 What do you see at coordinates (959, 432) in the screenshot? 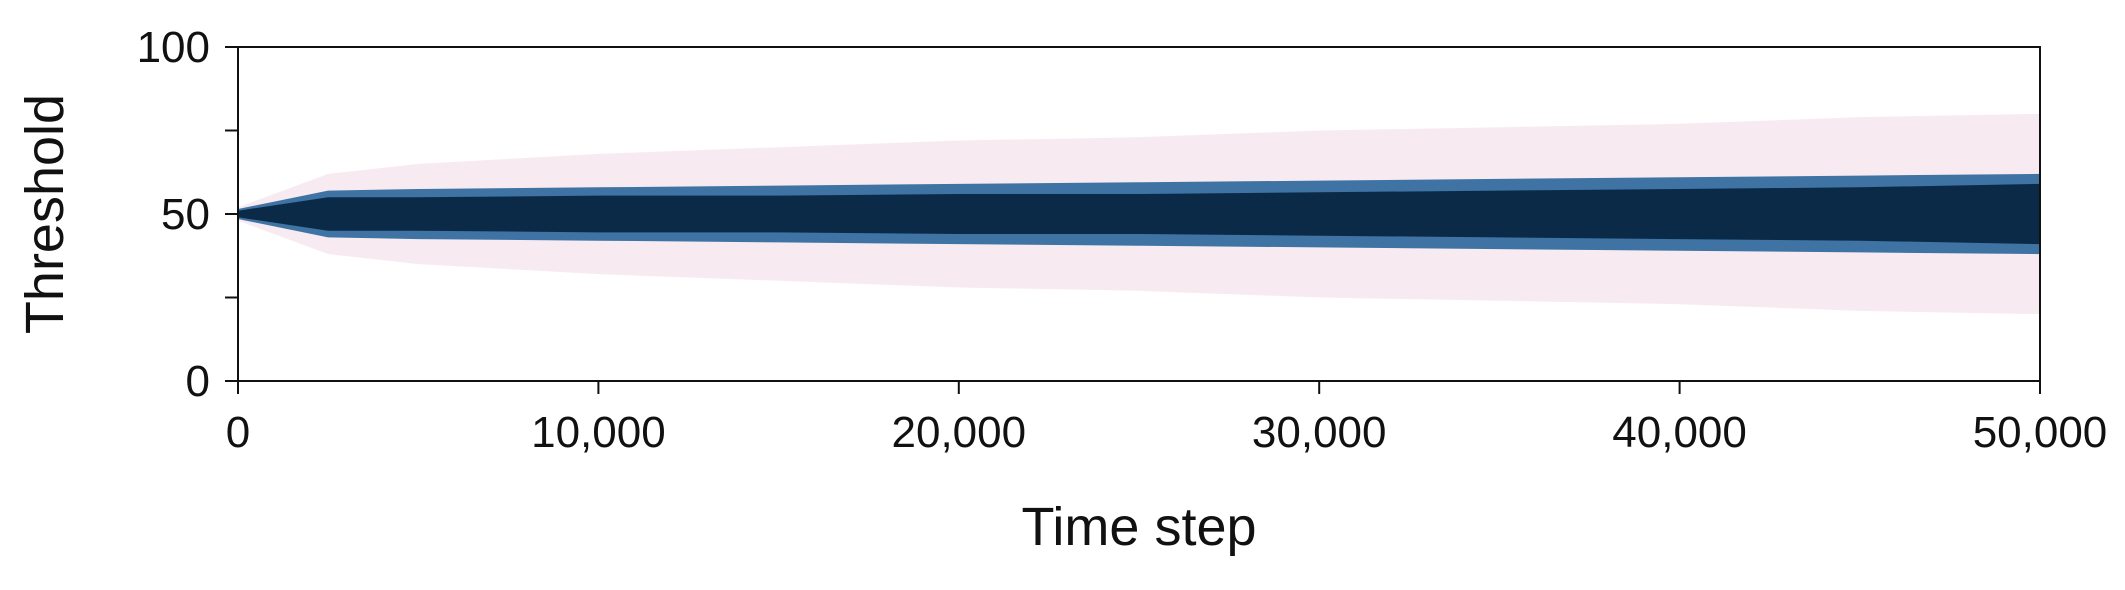
I see `x-tick-label: 20,000` at bounding box center [959, 432].